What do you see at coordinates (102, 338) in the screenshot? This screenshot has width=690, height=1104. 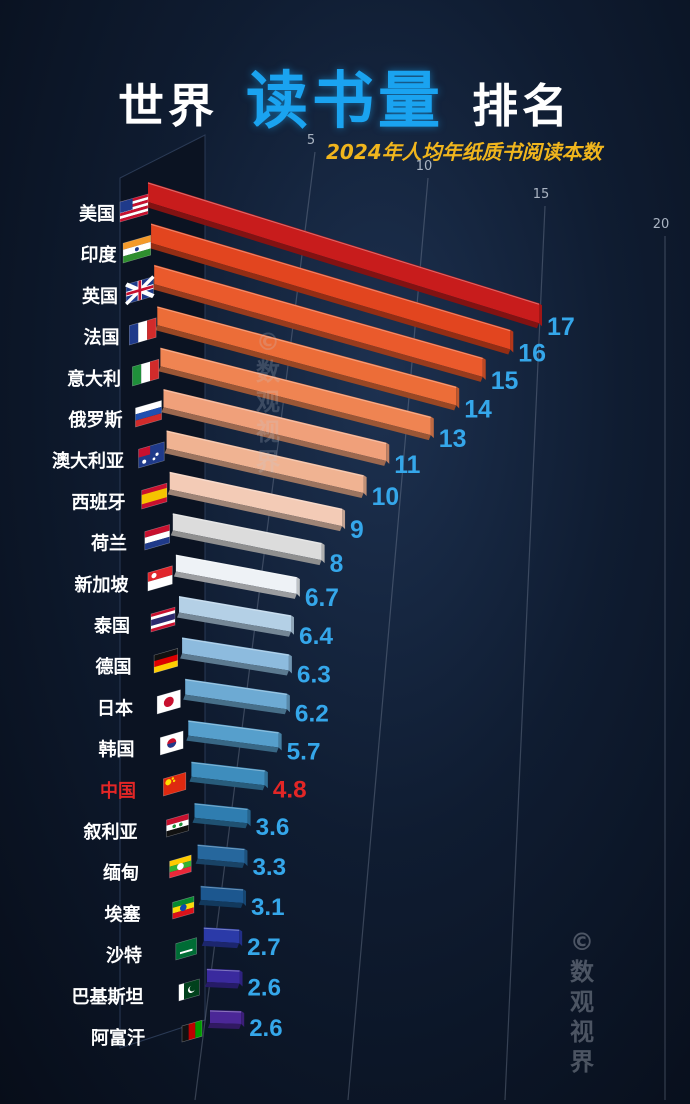 I see `country-label: 法国` at bounding box center [102, 338].